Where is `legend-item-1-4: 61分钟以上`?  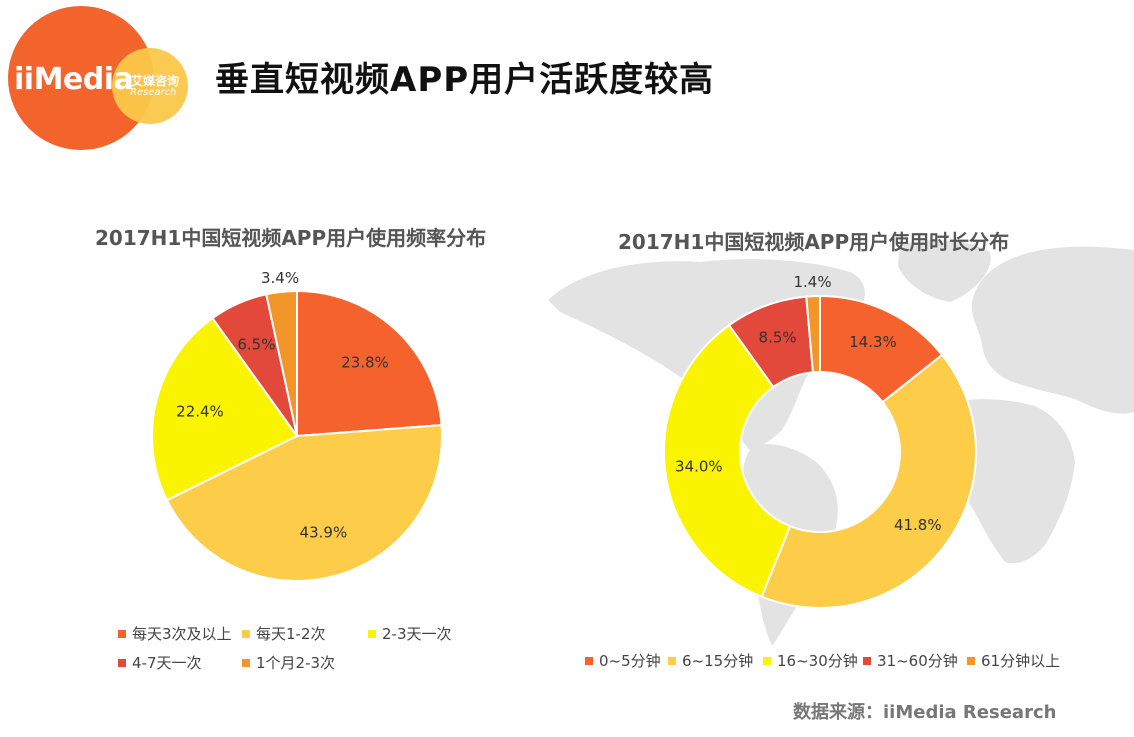 legend-item-1-4: 61分钟以上 is located at coordinates (1013, 660).